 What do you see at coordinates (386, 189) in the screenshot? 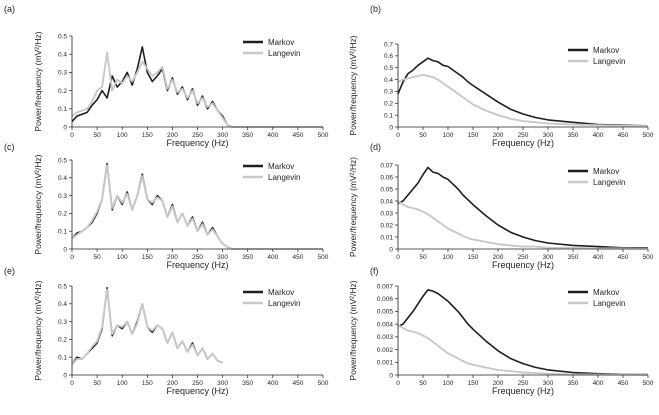
I see `y-tick-label: 0.05` at bounding box center [386, 189].